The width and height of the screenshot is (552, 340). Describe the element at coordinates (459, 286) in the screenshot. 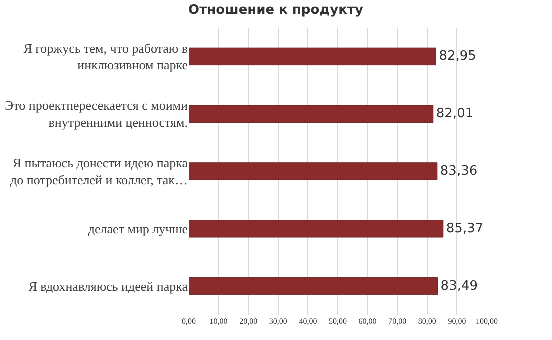

I see `data-label: 83,49` at that location.